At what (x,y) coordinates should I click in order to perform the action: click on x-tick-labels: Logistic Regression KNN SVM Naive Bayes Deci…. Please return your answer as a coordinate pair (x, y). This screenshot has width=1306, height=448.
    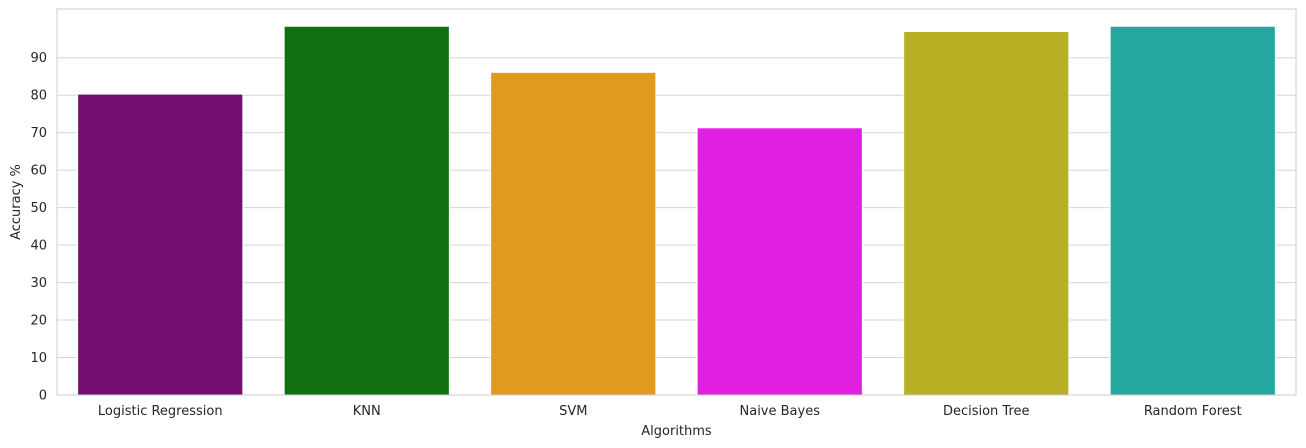
    Looking at the image, I should click on (670, 411).